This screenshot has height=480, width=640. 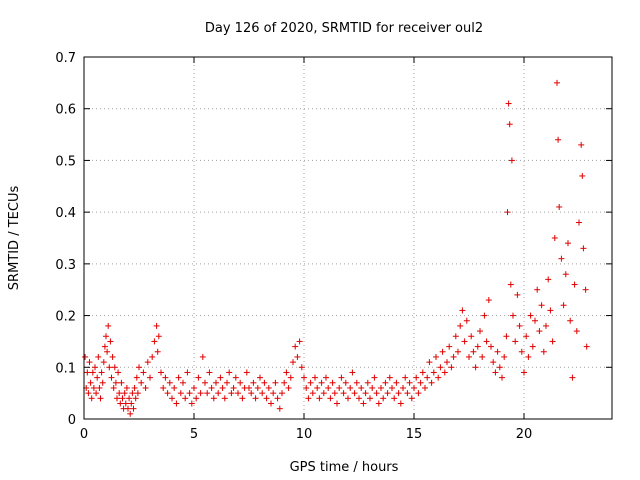 What do you see at coordinates (194, 434) in the screenshot?
I see `x-tick-label: 5` at bounding box center [194, 434].